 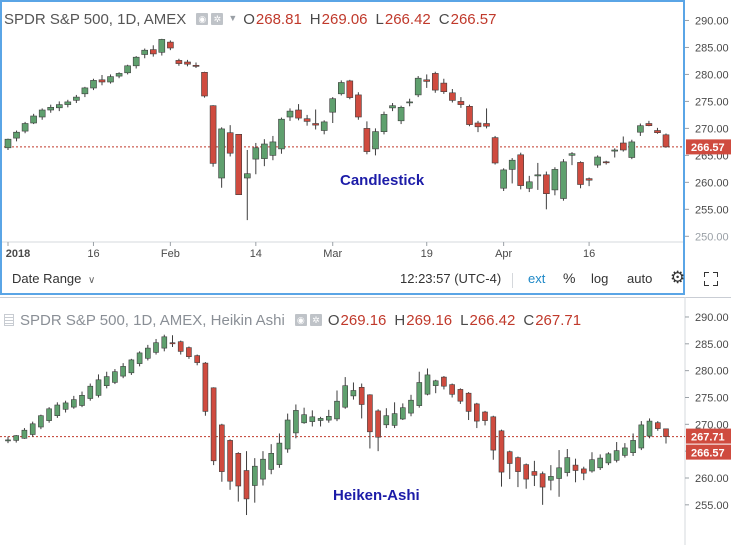 I want to click on gear-icon: ⚙, so click(x=678, y=277).